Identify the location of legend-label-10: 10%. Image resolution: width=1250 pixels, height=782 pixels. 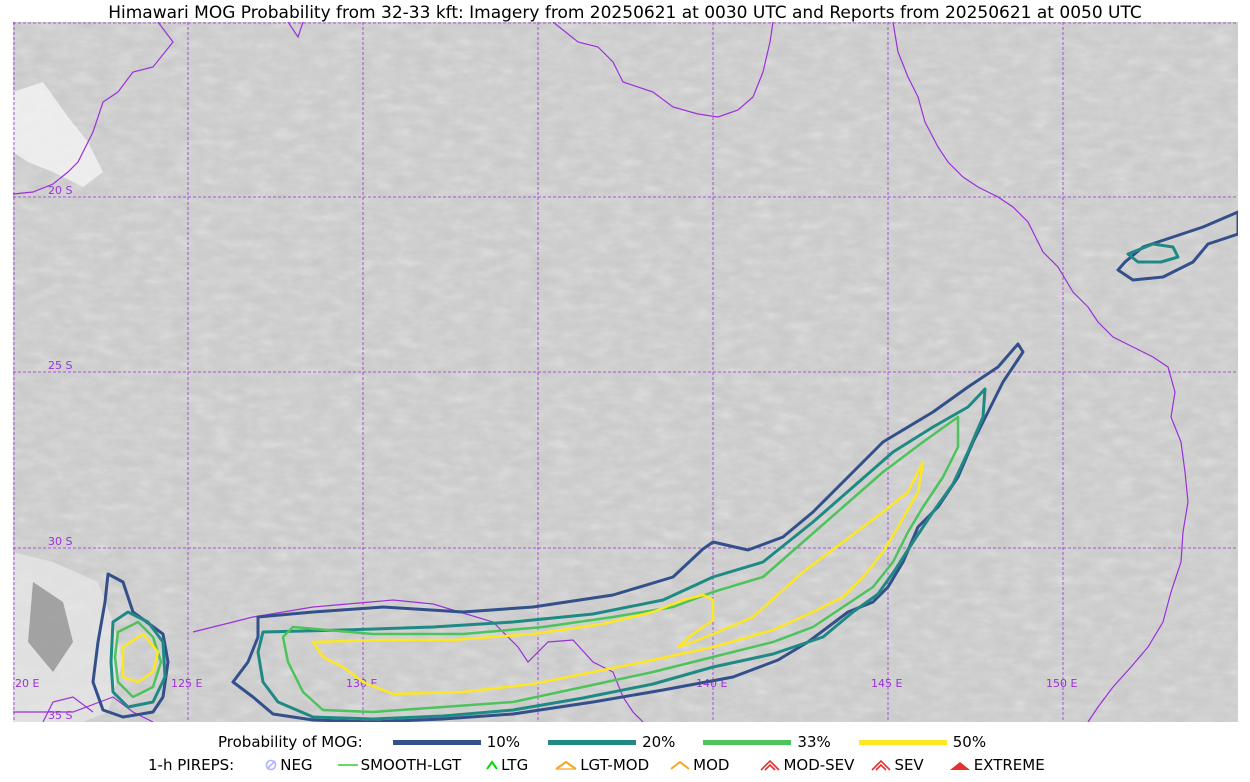
(503, 742).